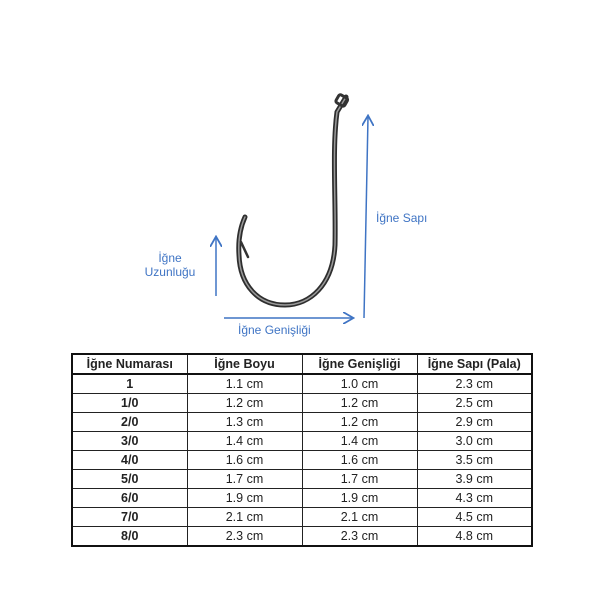 The image size is (600, 600). I want to click on table-cell: 4.3 cm, so click(474, 498).